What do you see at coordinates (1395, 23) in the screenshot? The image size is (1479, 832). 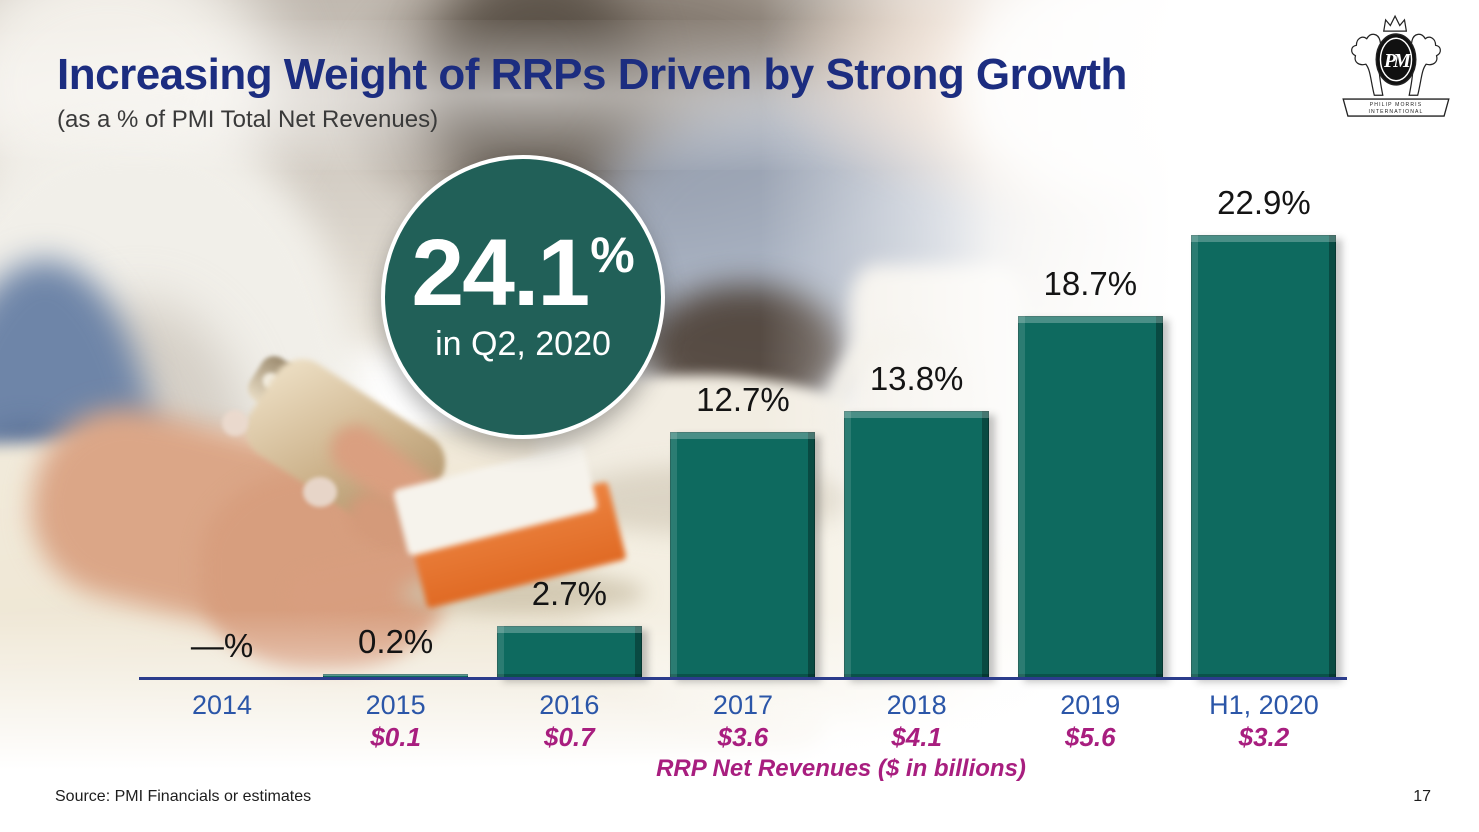 I see `logo-crown-icon` at bounding box center [1395, 23].